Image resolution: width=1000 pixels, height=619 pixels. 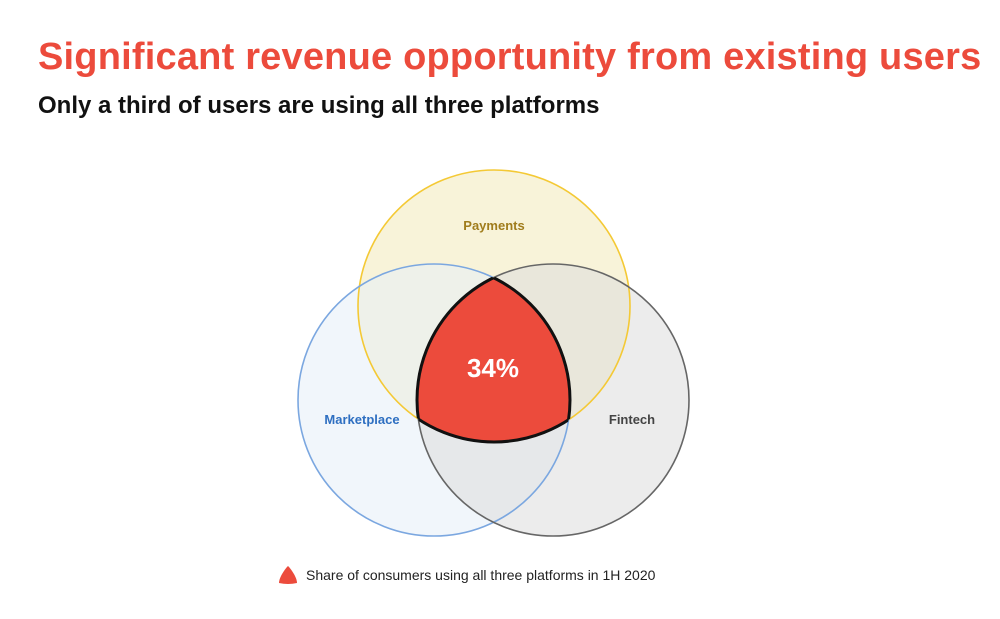 What do you see at coordinates (493, 225) in the screenshot?
I see `payments-label: Payments` at bounding box center [493, 225].